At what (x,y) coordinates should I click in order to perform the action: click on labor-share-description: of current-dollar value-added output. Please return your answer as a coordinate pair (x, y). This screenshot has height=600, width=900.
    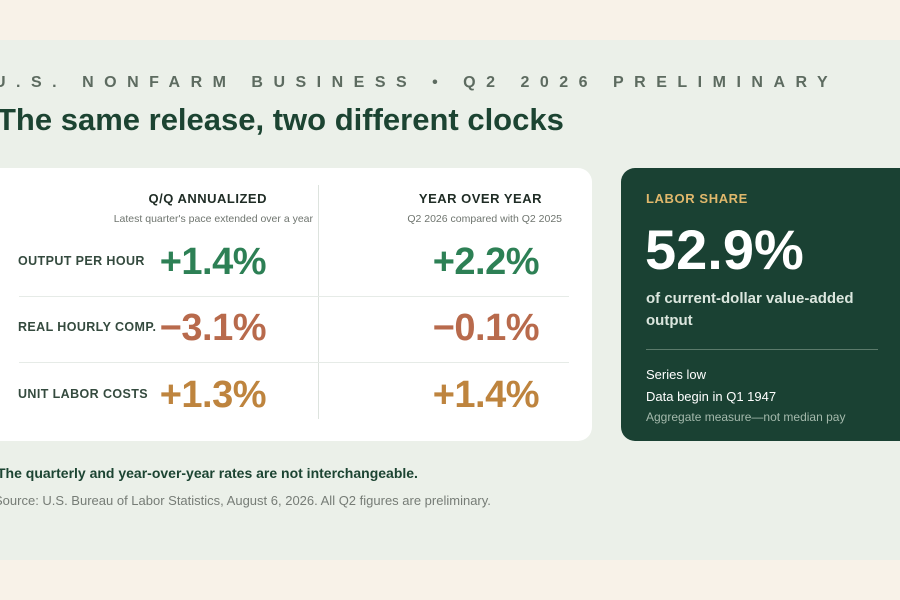
    Looking at the image, I should click on (750, 309).